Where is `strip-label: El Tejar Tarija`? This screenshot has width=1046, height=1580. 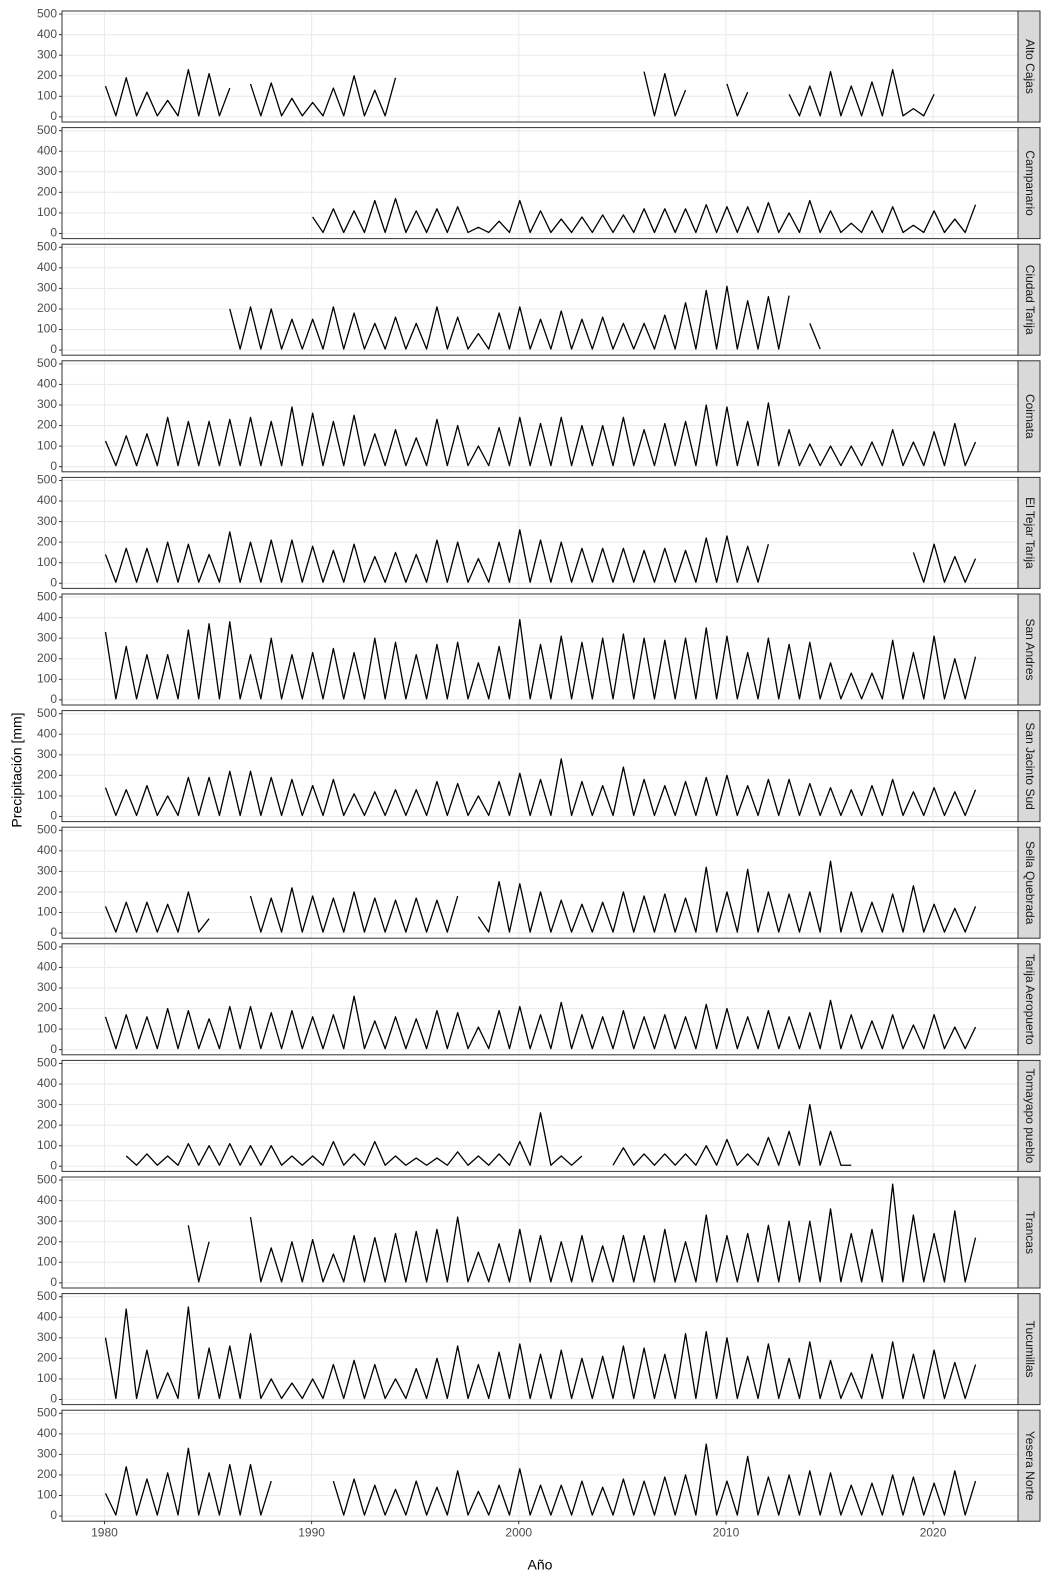 strip-label: El Tejar Tarija is located at coordinates (1030, 533).